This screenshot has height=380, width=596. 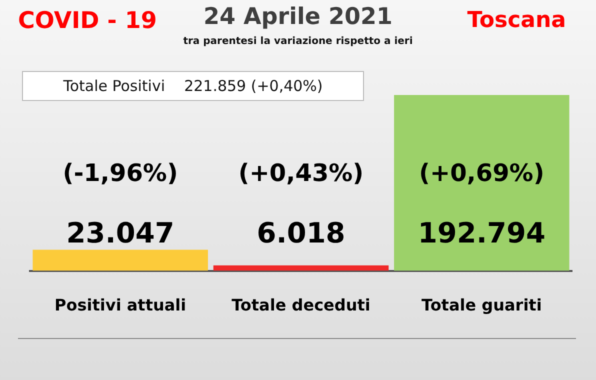 I want to click on x-tick-label: Totale guariti, so click(x=482, y=305).